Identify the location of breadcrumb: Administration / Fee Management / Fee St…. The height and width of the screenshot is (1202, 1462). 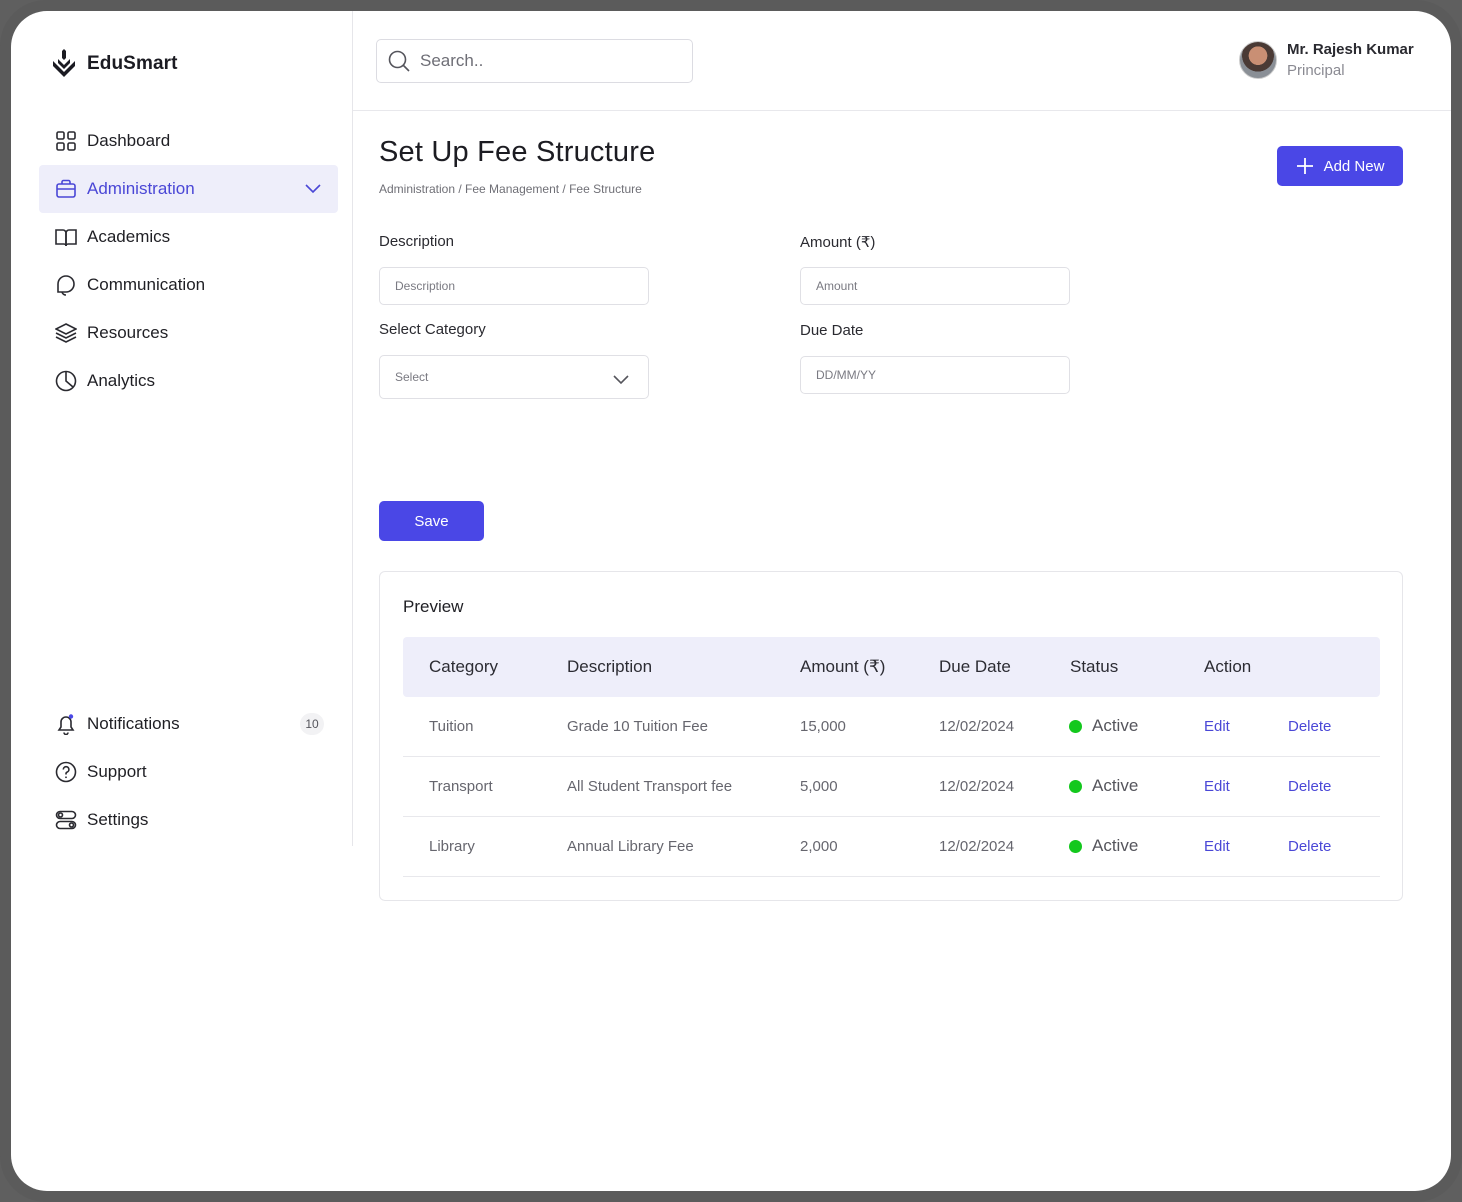
(510, 189).